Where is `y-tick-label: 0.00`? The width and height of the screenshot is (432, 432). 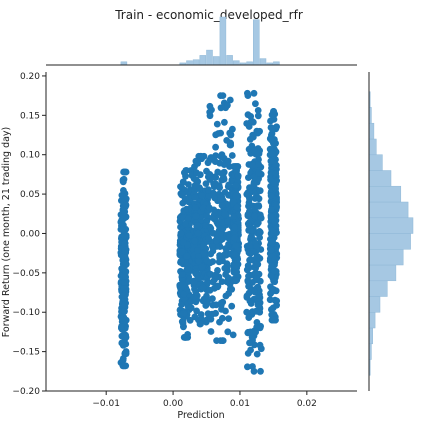 y-tick-label: 0.00 is located at coordinates (30, 234).